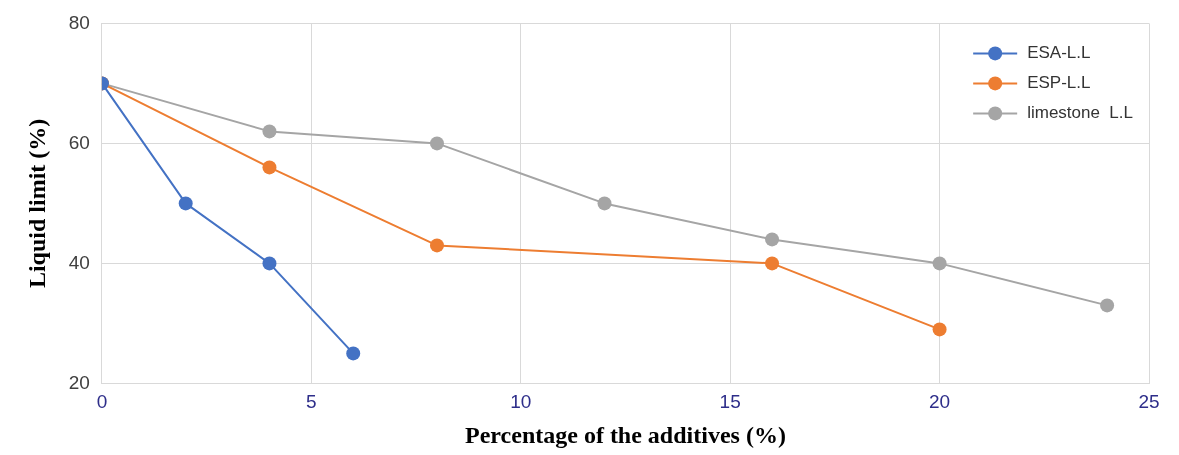 The height and width of the screenshot is (455, 1179). What do you see at coordinates (1149, 402) in the screenshot?
I see `x-tick-label: 25` at bounding box center [1149, 402].